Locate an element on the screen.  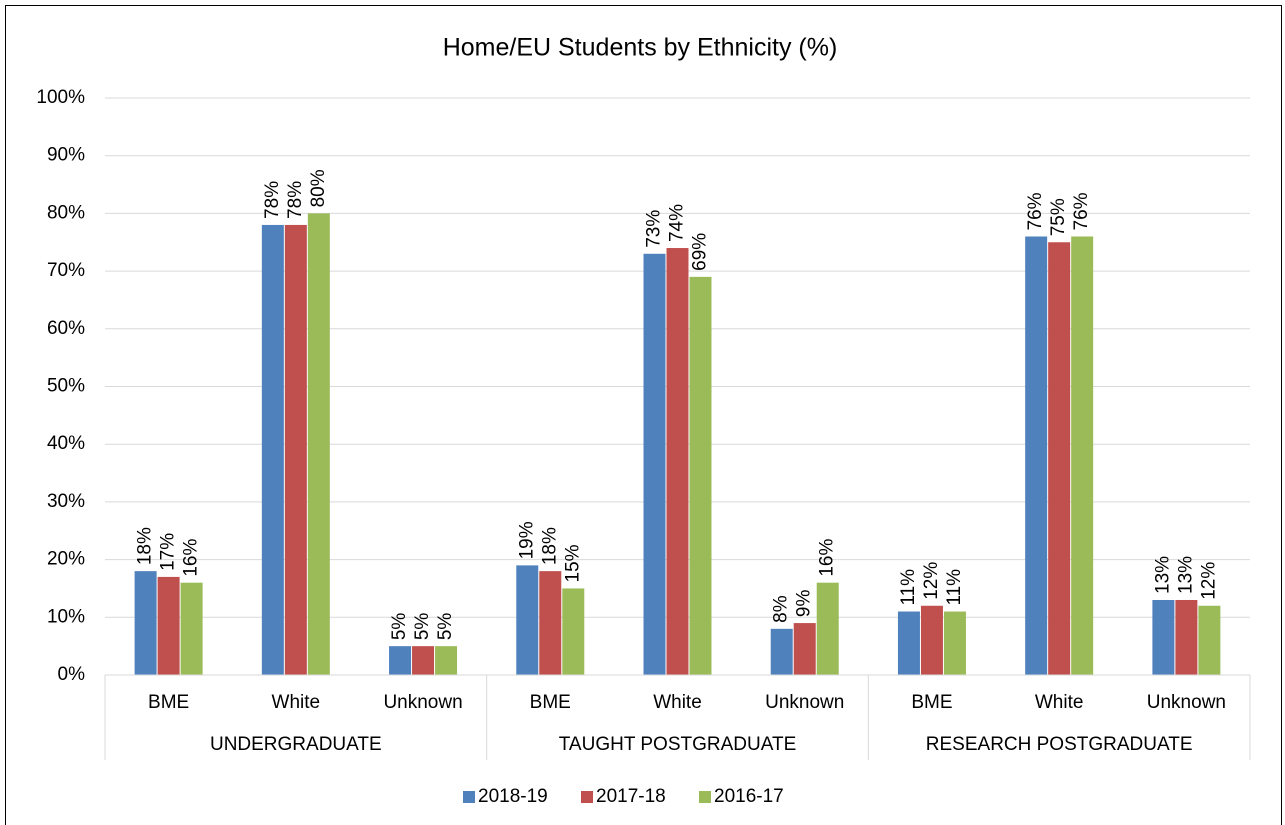
y-tick-label: 10% is located at coordinates (66, 616).